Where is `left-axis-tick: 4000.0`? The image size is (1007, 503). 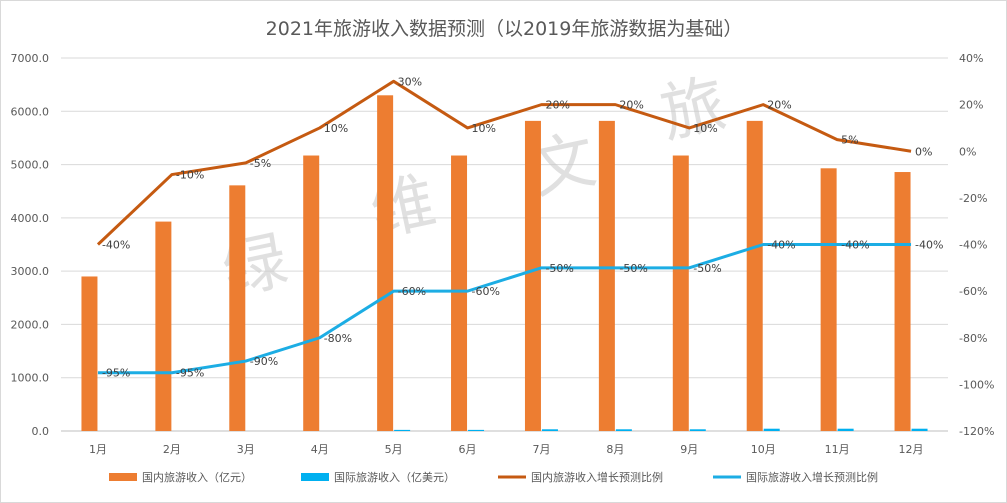 left-axis-tick: 4000.0 is located at coordinates (30, 218).